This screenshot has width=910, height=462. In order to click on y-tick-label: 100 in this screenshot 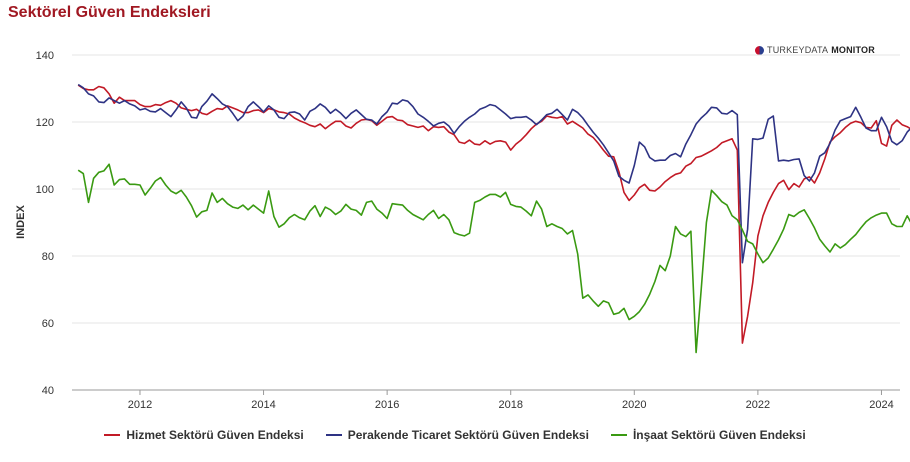, I will do `click(45, 190)`.